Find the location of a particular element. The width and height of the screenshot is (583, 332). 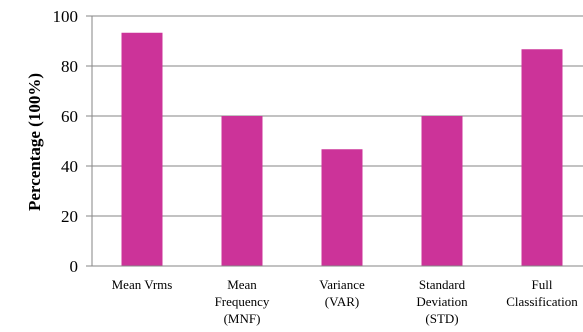

x-tick-label-line: Deviation is located at coordinates (442, 301).